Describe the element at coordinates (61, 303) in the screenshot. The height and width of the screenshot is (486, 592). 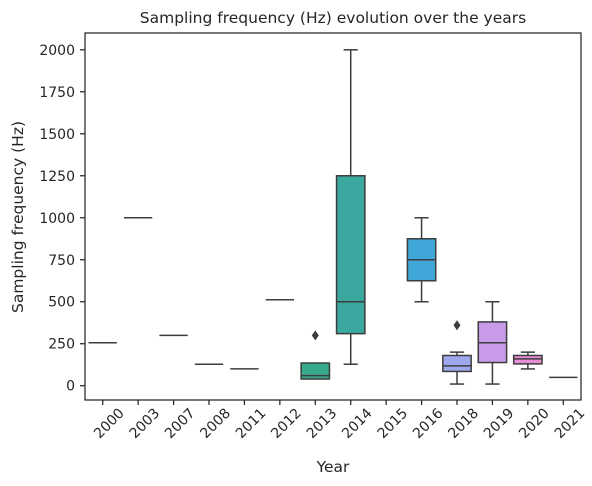
I see `y-tick-label: 500` at that location.